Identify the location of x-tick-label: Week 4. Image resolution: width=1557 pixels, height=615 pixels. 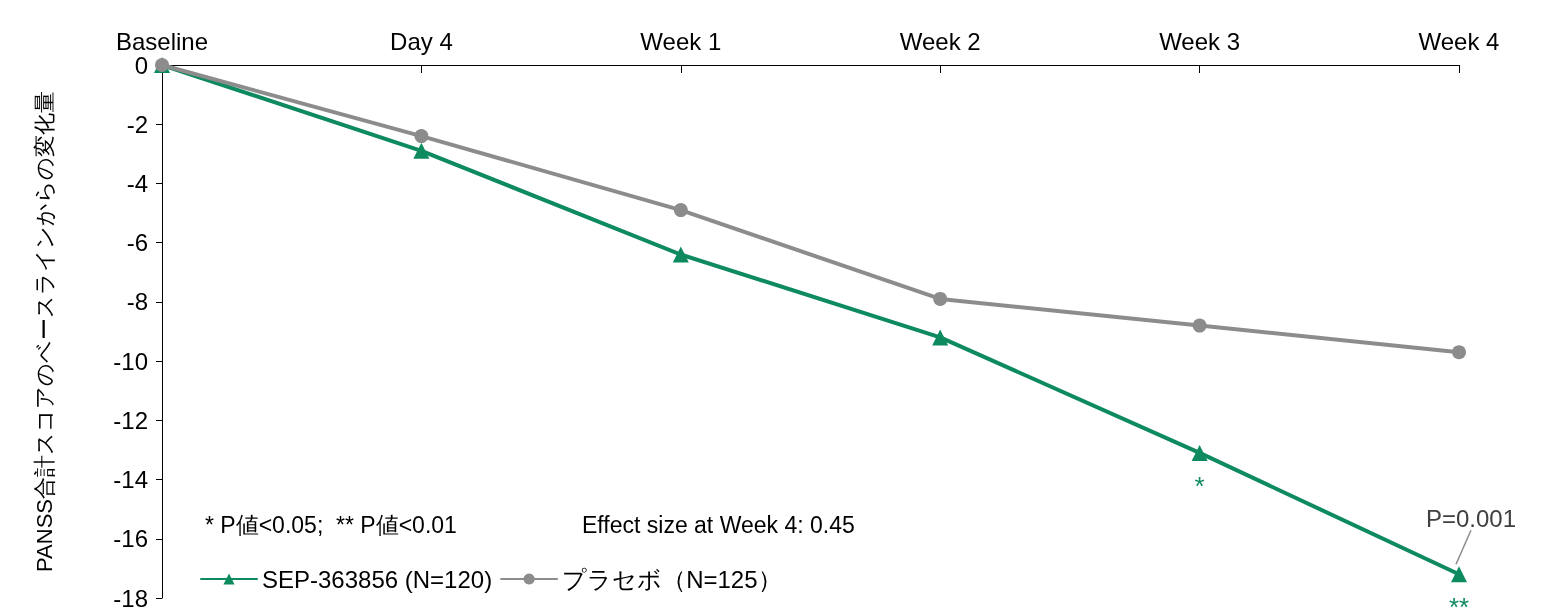
(1459, 41).